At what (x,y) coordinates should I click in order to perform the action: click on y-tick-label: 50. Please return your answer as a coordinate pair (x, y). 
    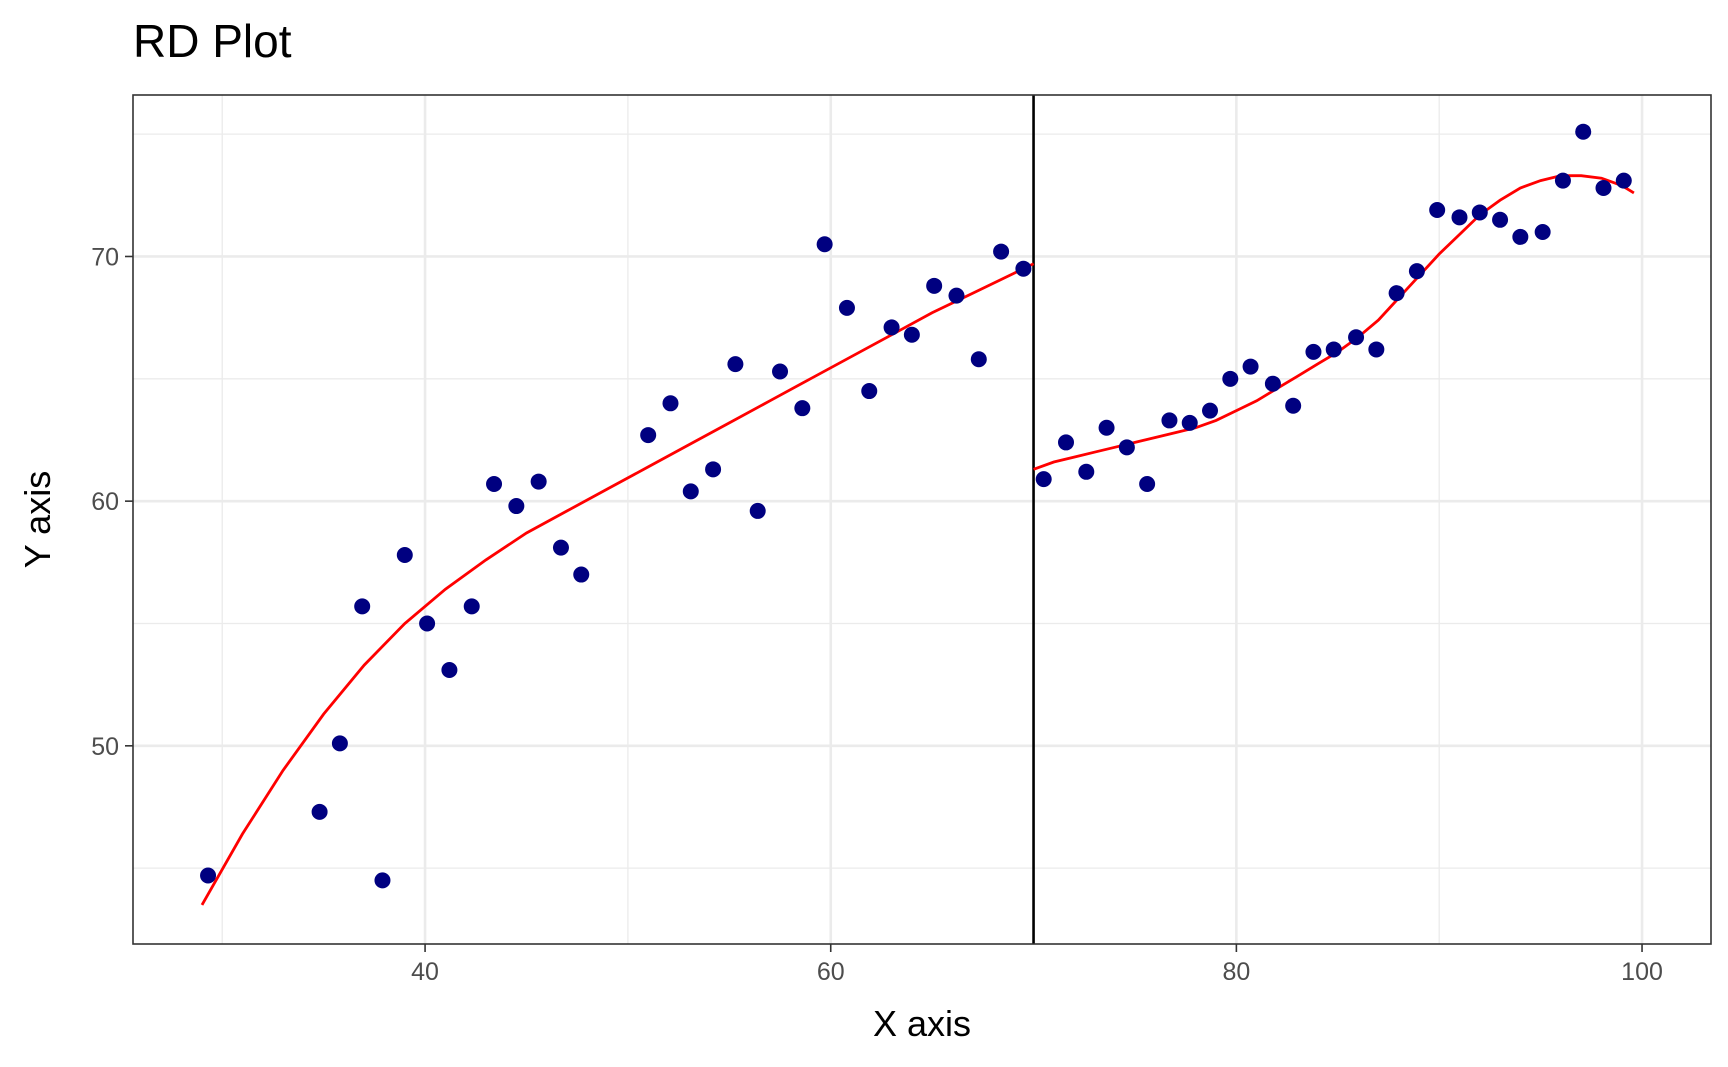
    Looking at the image, I should click on (105, 747).